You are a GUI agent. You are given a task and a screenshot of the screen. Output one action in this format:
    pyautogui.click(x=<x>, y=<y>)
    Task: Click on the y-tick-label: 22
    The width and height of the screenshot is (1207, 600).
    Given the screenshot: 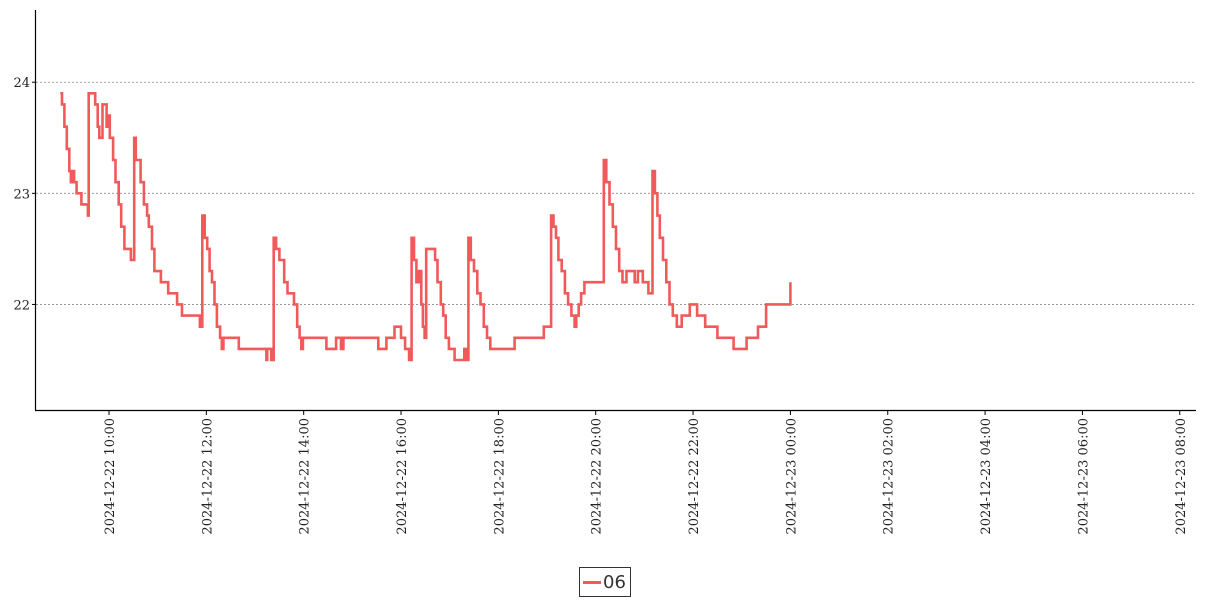 What is the action you would take?
    pyautogui.click(x=21, y=305)
    